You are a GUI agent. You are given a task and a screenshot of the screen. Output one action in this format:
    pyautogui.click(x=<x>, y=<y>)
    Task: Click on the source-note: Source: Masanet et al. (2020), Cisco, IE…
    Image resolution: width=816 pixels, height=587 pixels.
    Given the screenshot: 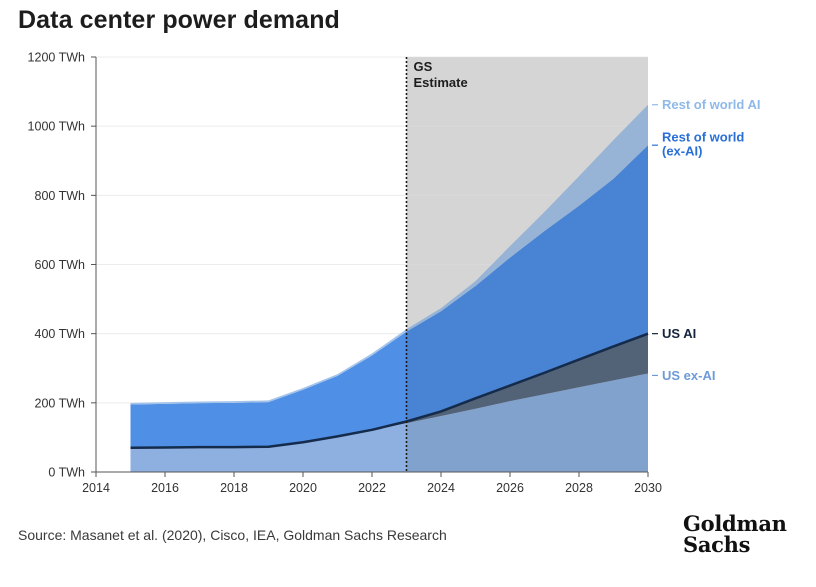 What is the action you would take?
    pyautogui.click(x=232, y=535)
    